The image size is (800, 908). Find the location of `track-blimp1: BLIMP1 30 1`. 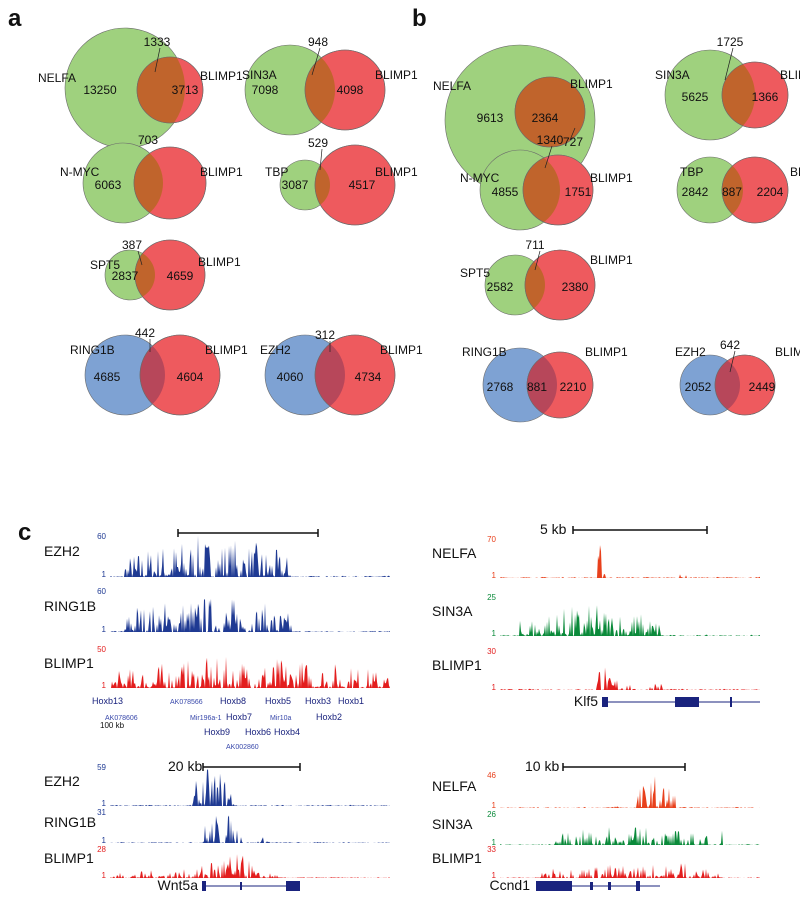

track-blimp1: BLIMP1 30 1 is located at coordinates (596, 669).